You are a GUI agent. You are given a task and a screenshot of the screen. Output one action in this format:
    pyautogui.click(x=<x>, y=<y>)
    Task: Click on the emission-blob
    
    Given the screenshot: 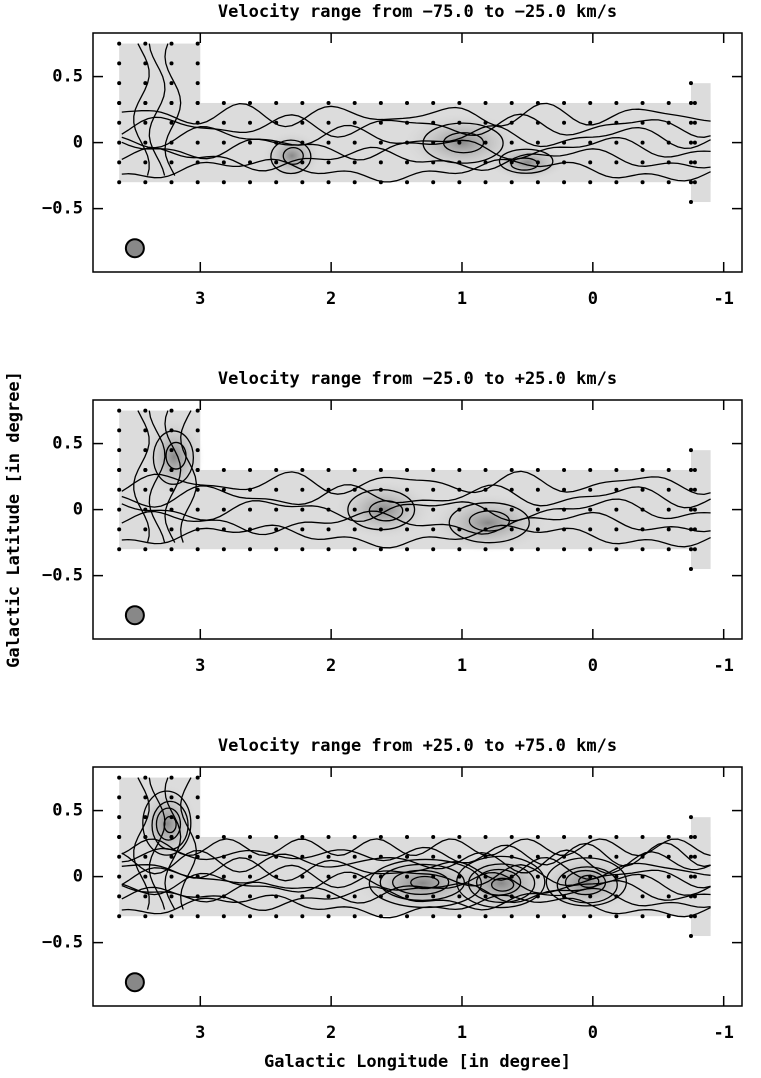 What is the action you would take?
    pyautogui.click(x=488, y=522)
    